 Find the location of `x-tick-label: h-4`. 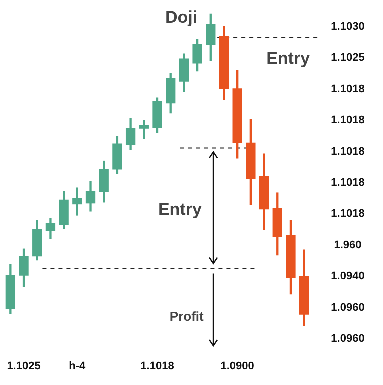

x-tick-label: h-4 is located at coordinates (78, 366).